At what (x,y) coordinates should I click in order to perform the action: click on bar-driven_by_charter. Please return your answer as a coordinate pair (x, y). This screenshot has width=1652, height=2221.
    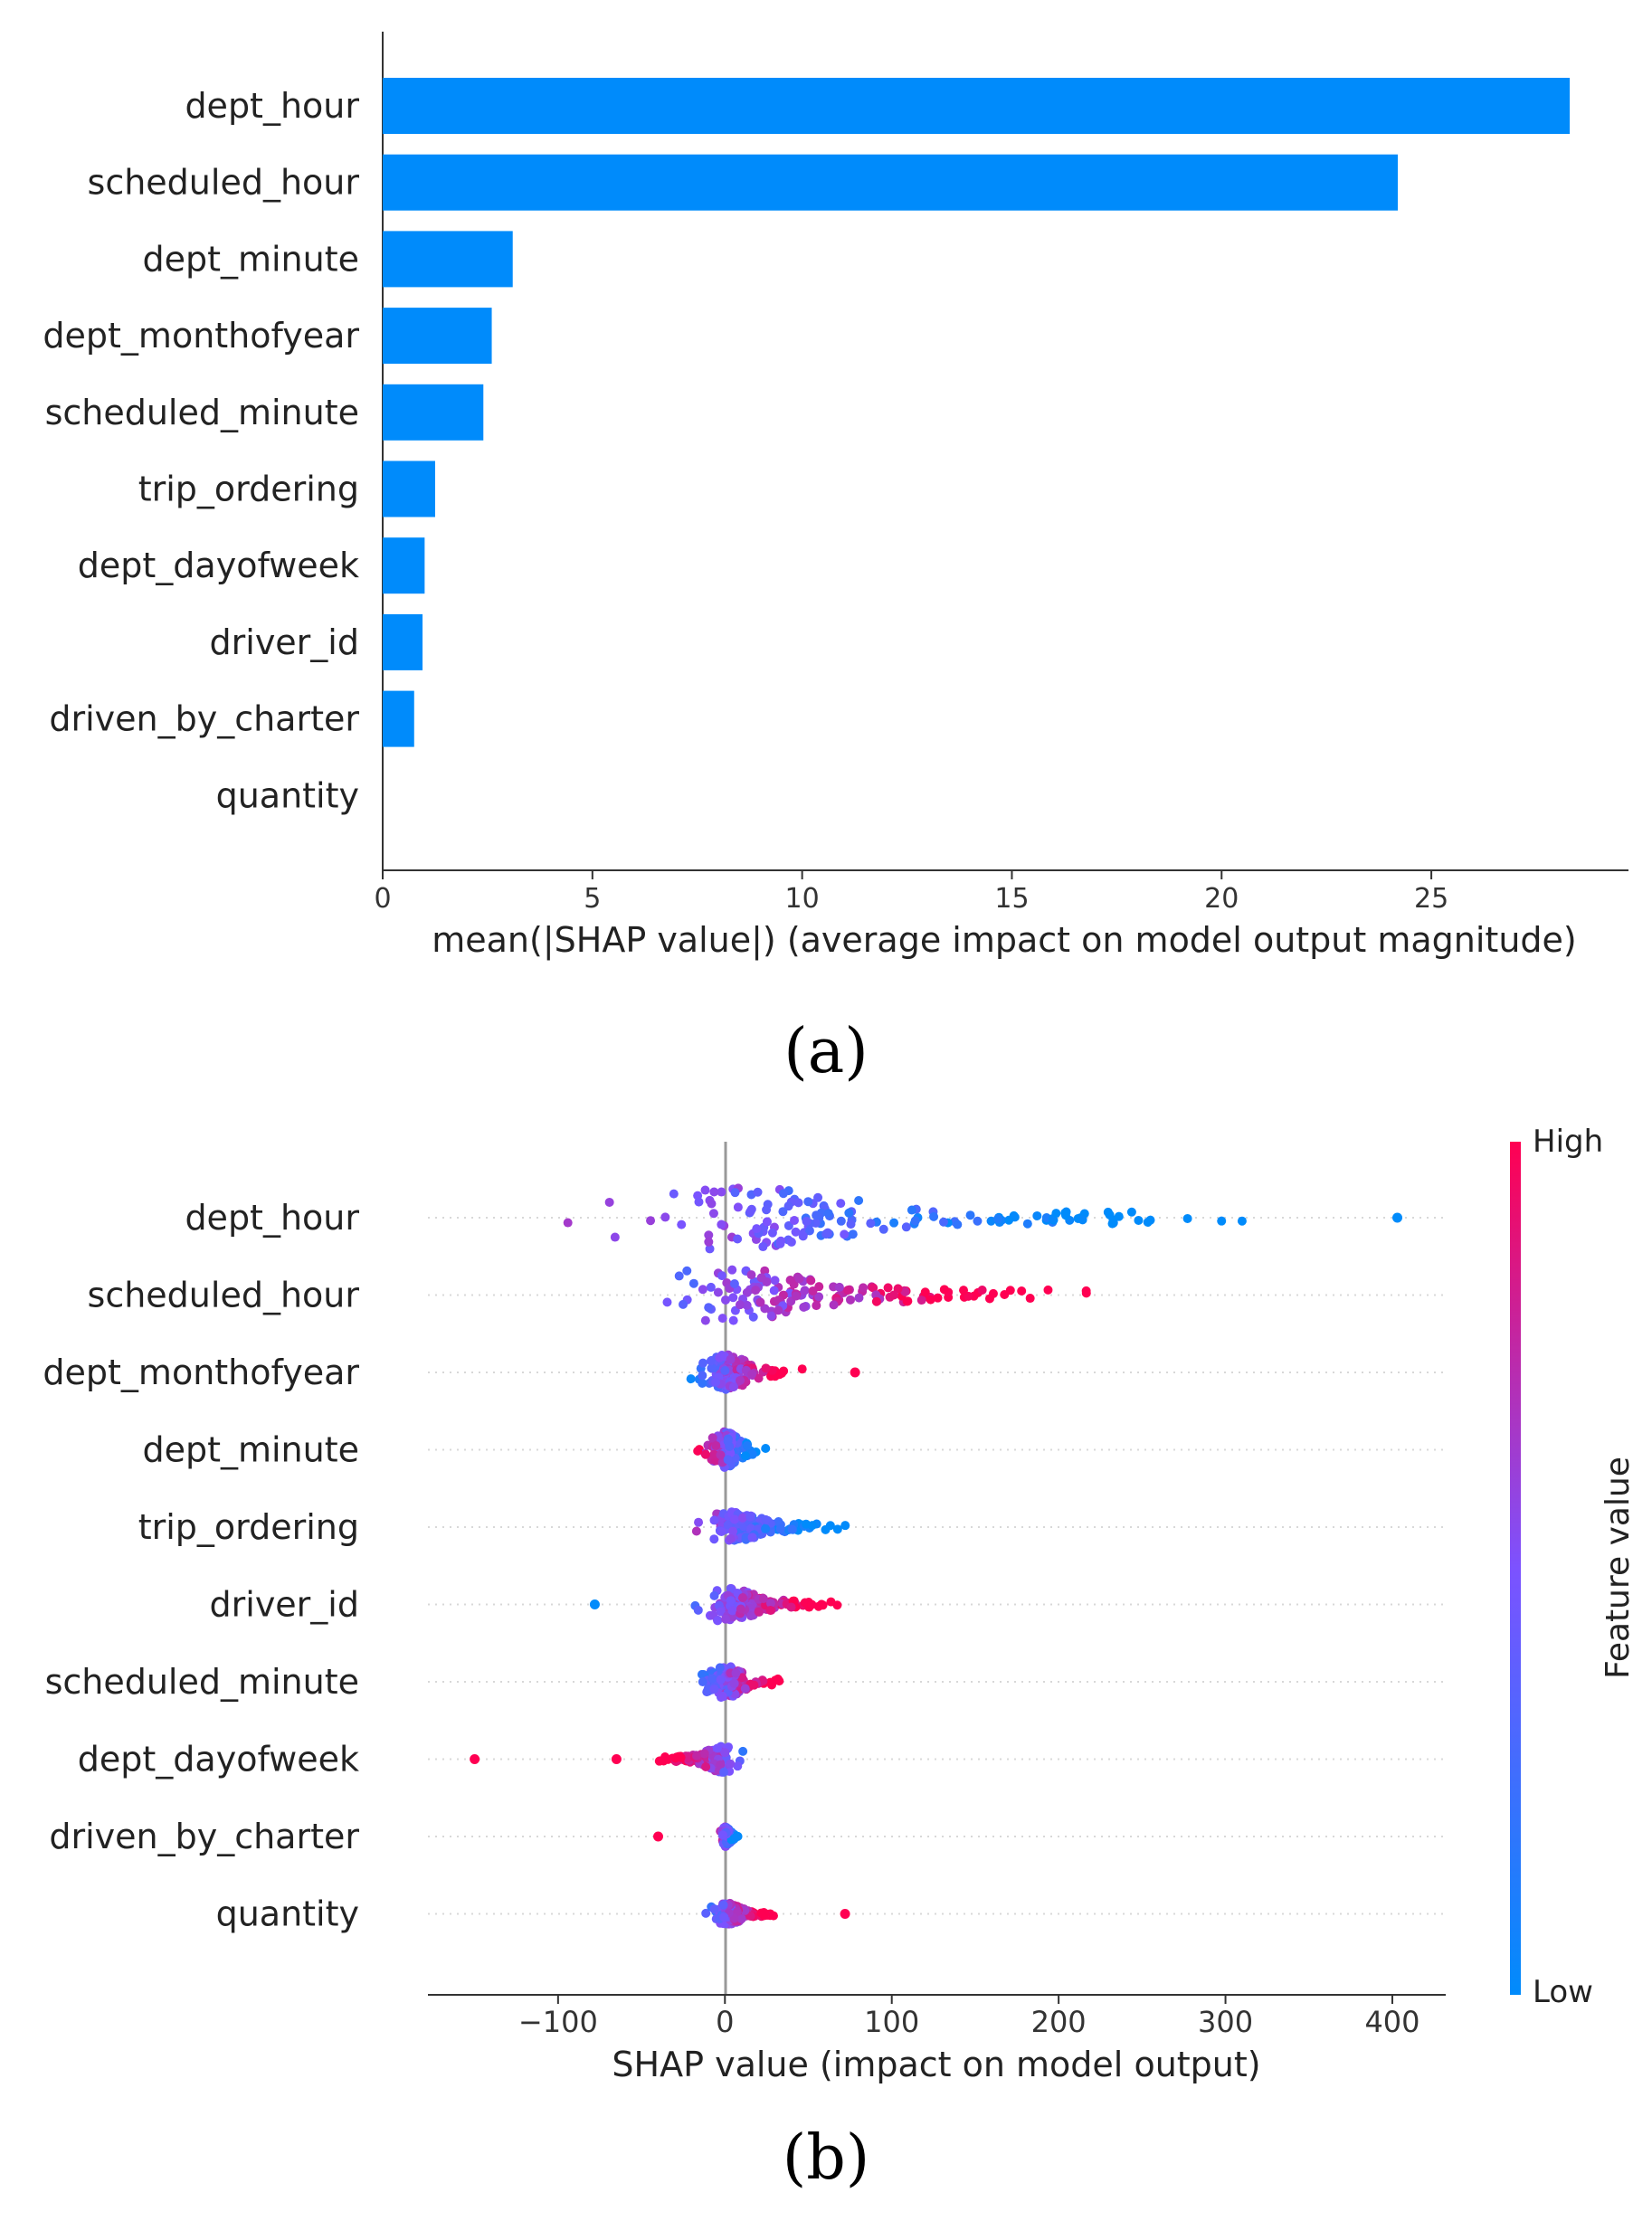
    Looking at the image, I should click on (398, 718).